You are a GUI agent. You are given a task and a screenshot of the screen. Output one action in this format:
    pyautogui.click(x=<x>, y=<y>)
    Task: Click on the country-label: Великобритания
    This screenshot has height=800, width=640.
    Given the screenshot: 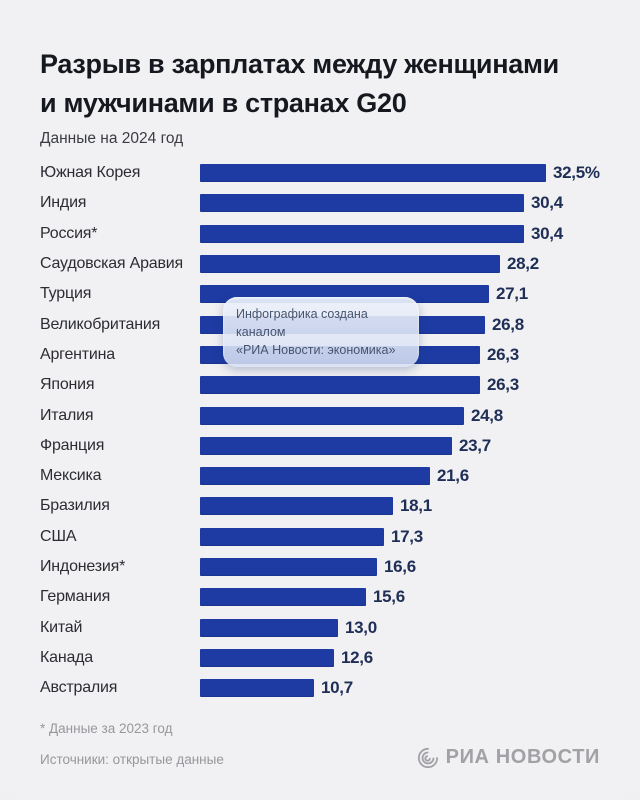 What is the action you would take?
    pyautogui.click(x=100, y=324)
    